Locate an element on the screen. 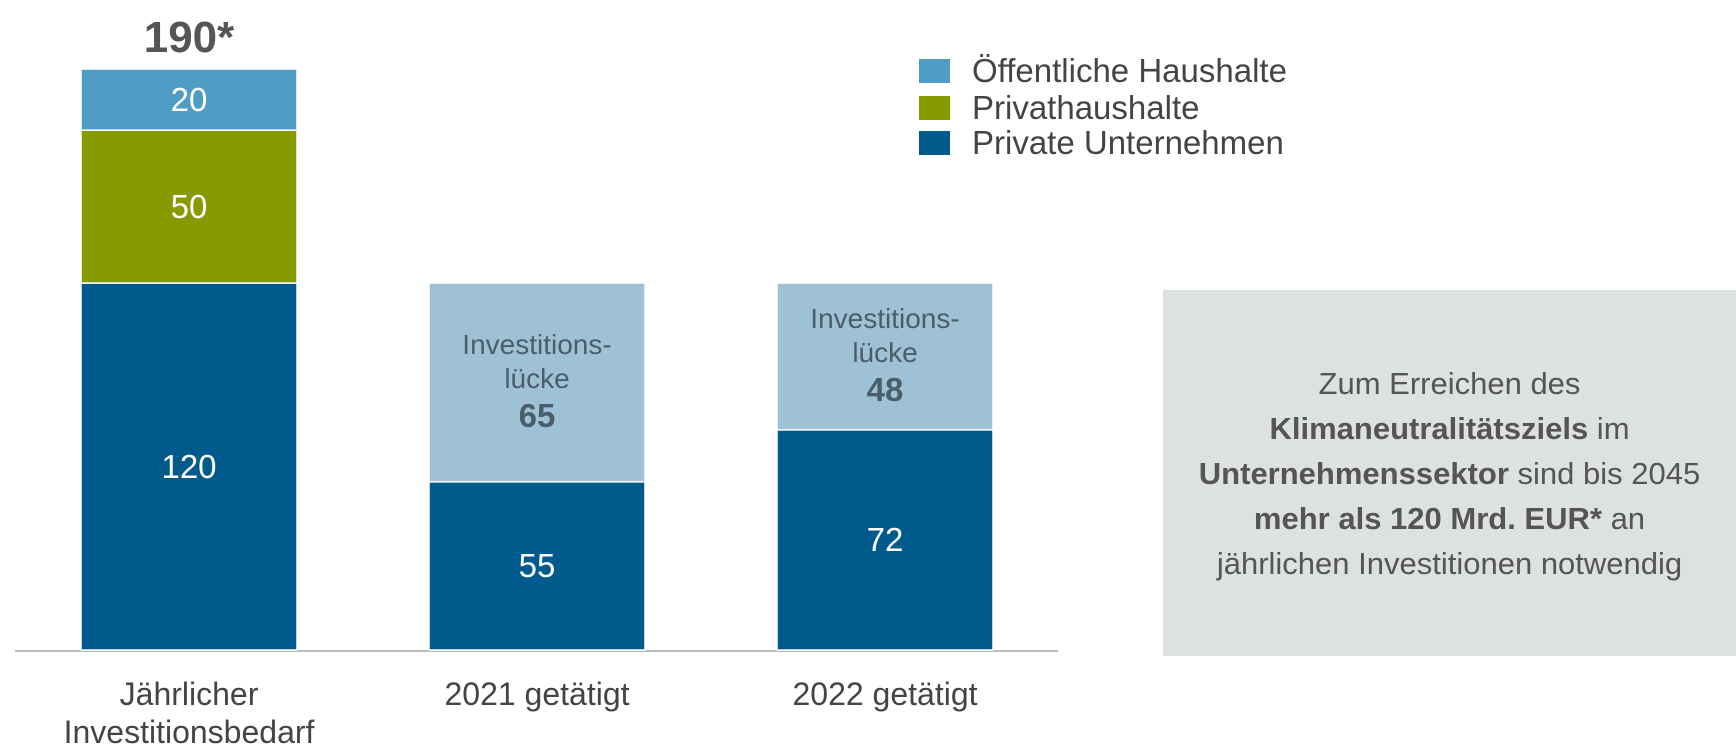 The width and height of the screenshot is (1736, 752). note-segment: an jährlichen Investitionen notwendig is located at coordinates (1449, 540).